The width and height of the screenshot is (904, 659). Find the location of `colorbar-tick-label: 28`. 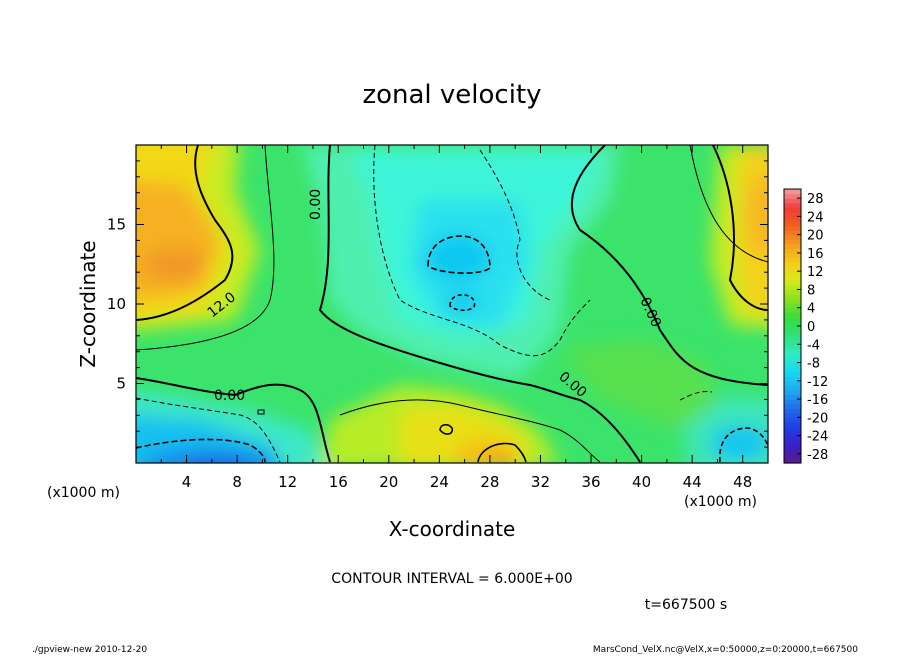

colorbar-tick-label: 28 is located at coordinates (815, 199).